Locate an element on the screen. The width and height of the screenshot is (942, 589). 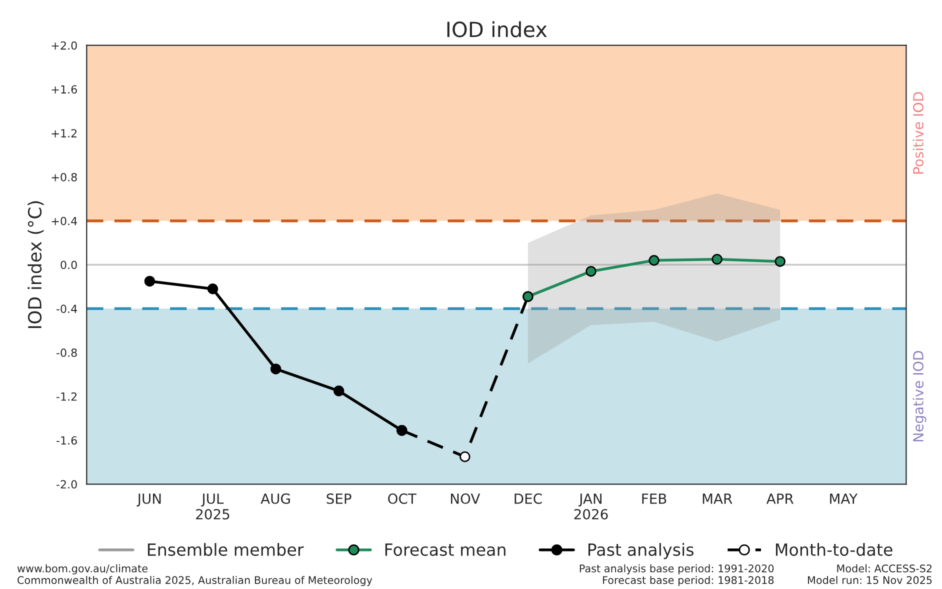
y-tick-label: -1.6 is located at coordinates (66, 440).